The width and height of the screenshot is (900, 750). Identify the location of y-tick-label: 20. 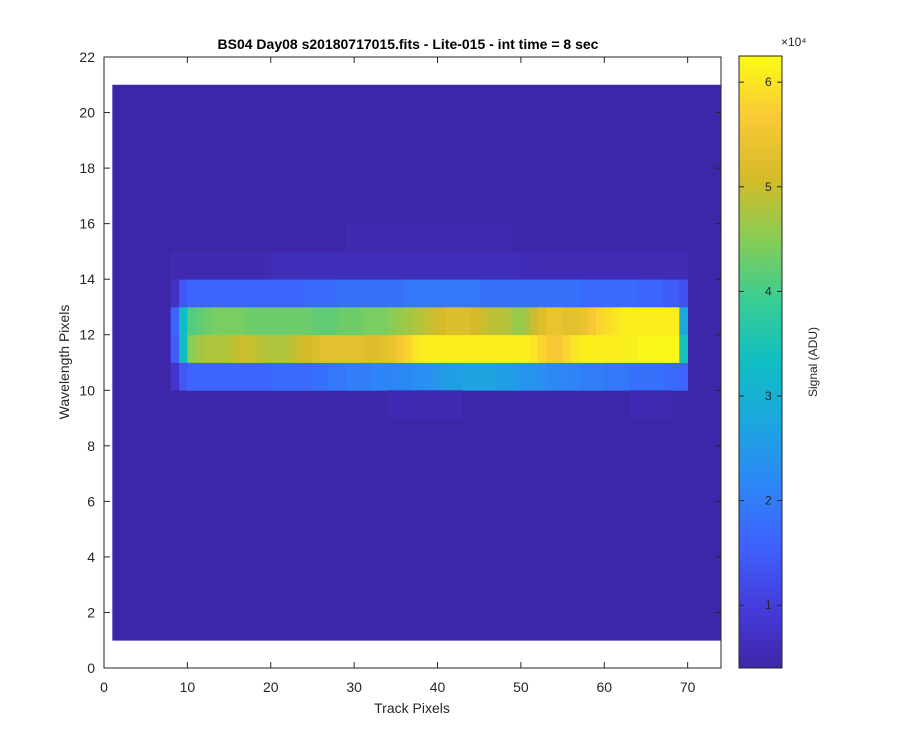
(87, 113).